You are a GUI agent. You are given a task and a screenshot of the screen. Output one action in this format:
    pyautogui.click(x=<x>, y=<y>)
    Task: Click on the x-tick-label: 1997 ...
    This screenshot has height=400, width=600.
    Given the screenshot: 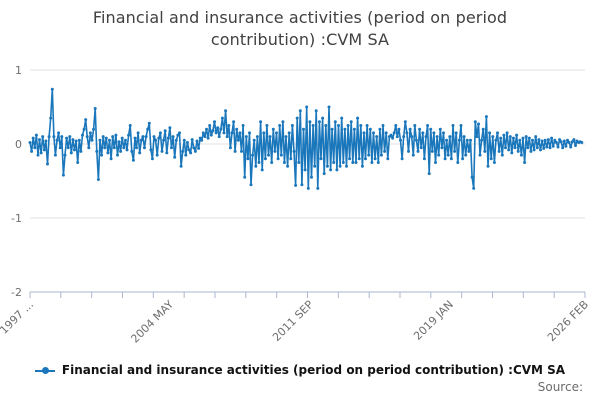 What is the action you would take?
    pyautogui.click(x=18, y=317)
    